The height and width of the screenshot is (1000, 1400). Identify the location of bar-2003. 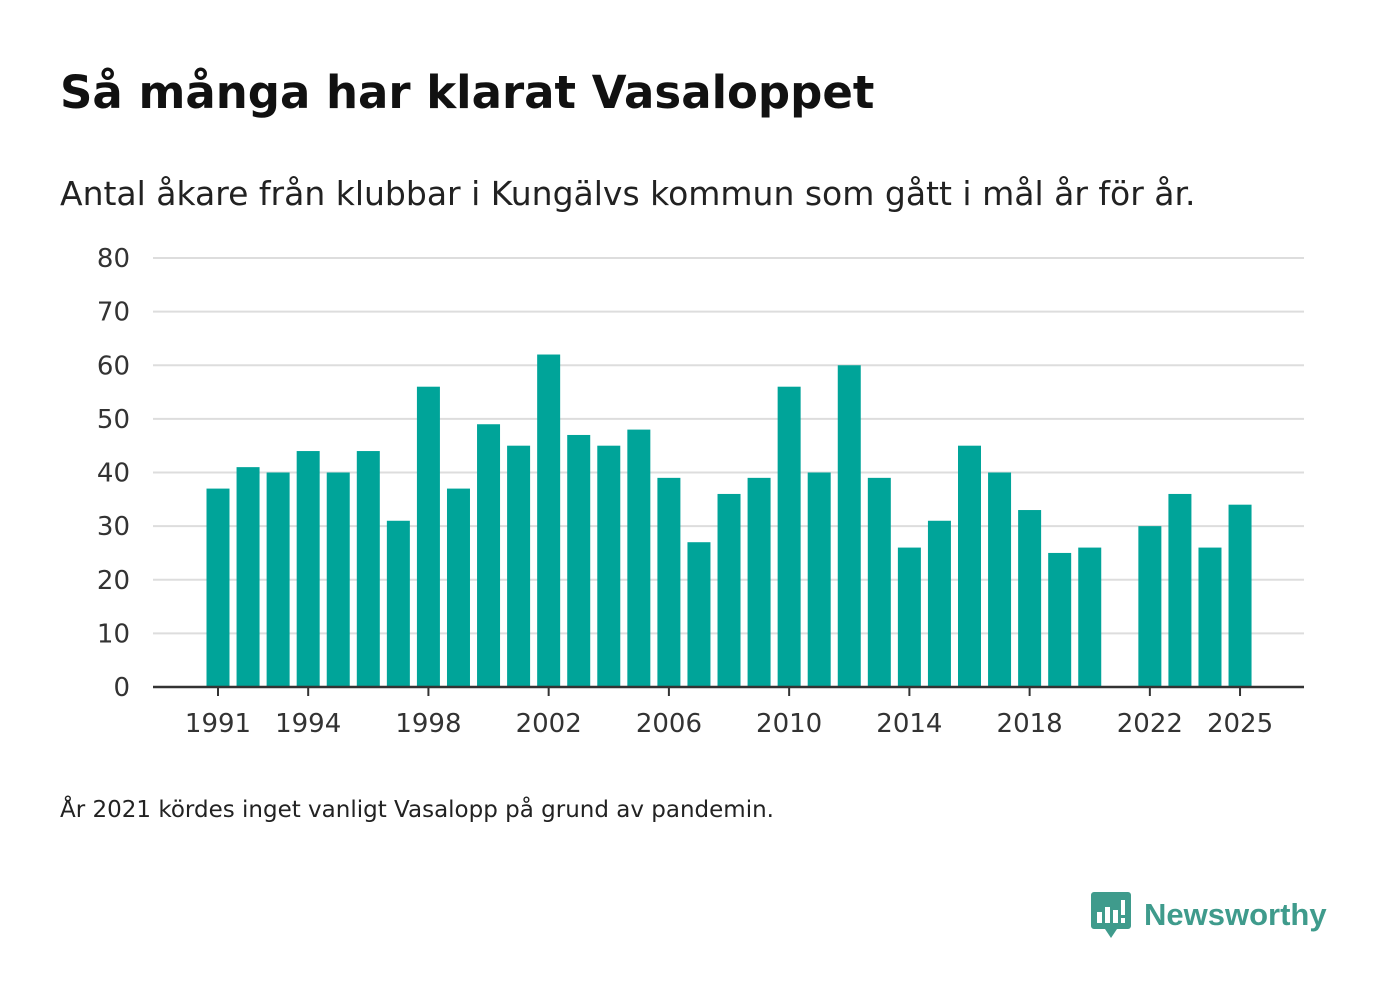
(579, 560).